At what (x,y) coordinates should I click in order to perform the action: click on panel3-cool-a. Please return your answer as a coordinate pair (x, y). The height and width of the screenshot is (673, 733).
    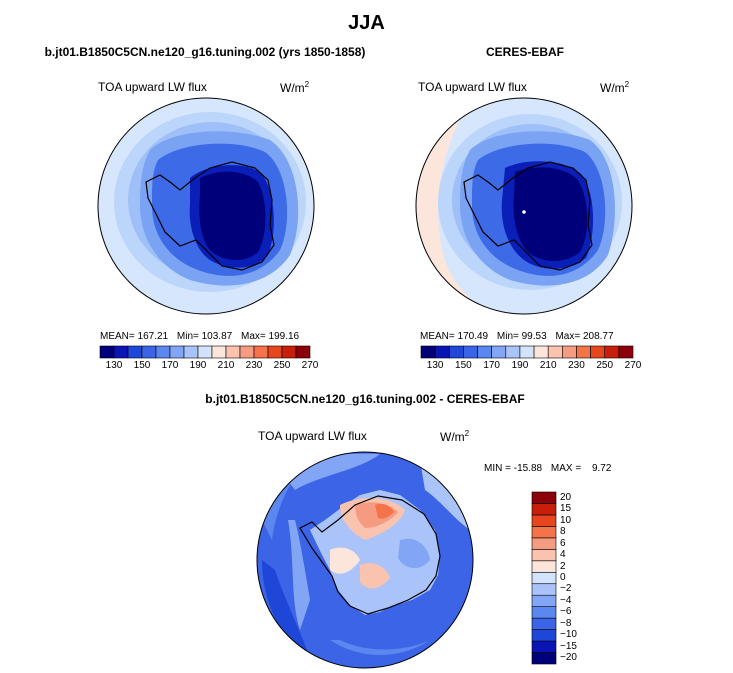
    Looking at the image, I should click on (414, 553).